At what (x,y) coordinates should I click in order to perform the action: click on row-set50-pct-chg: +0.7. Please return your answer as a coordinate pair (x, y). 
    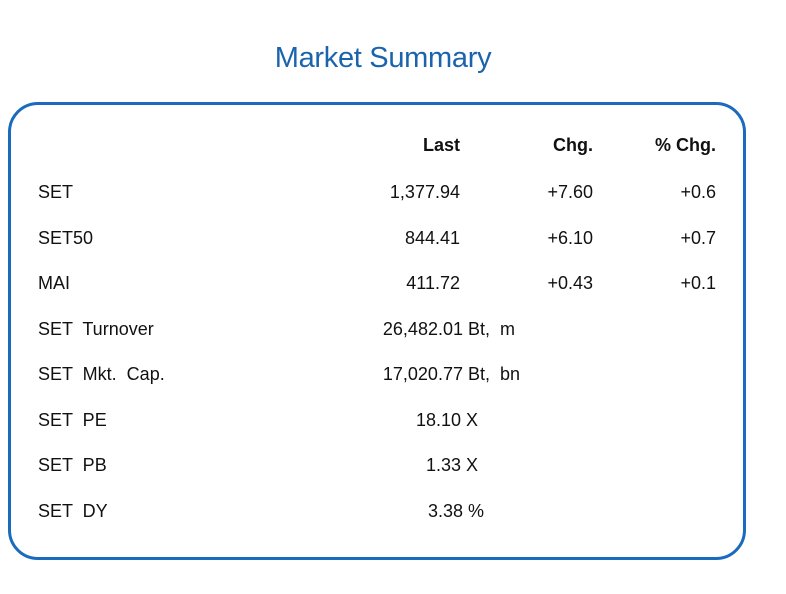
    Looking at the image, I should click on (698, 238).